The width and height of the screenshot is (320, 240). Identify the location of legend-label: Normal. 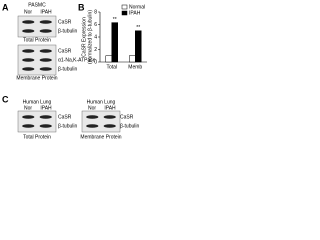
(137, 7).